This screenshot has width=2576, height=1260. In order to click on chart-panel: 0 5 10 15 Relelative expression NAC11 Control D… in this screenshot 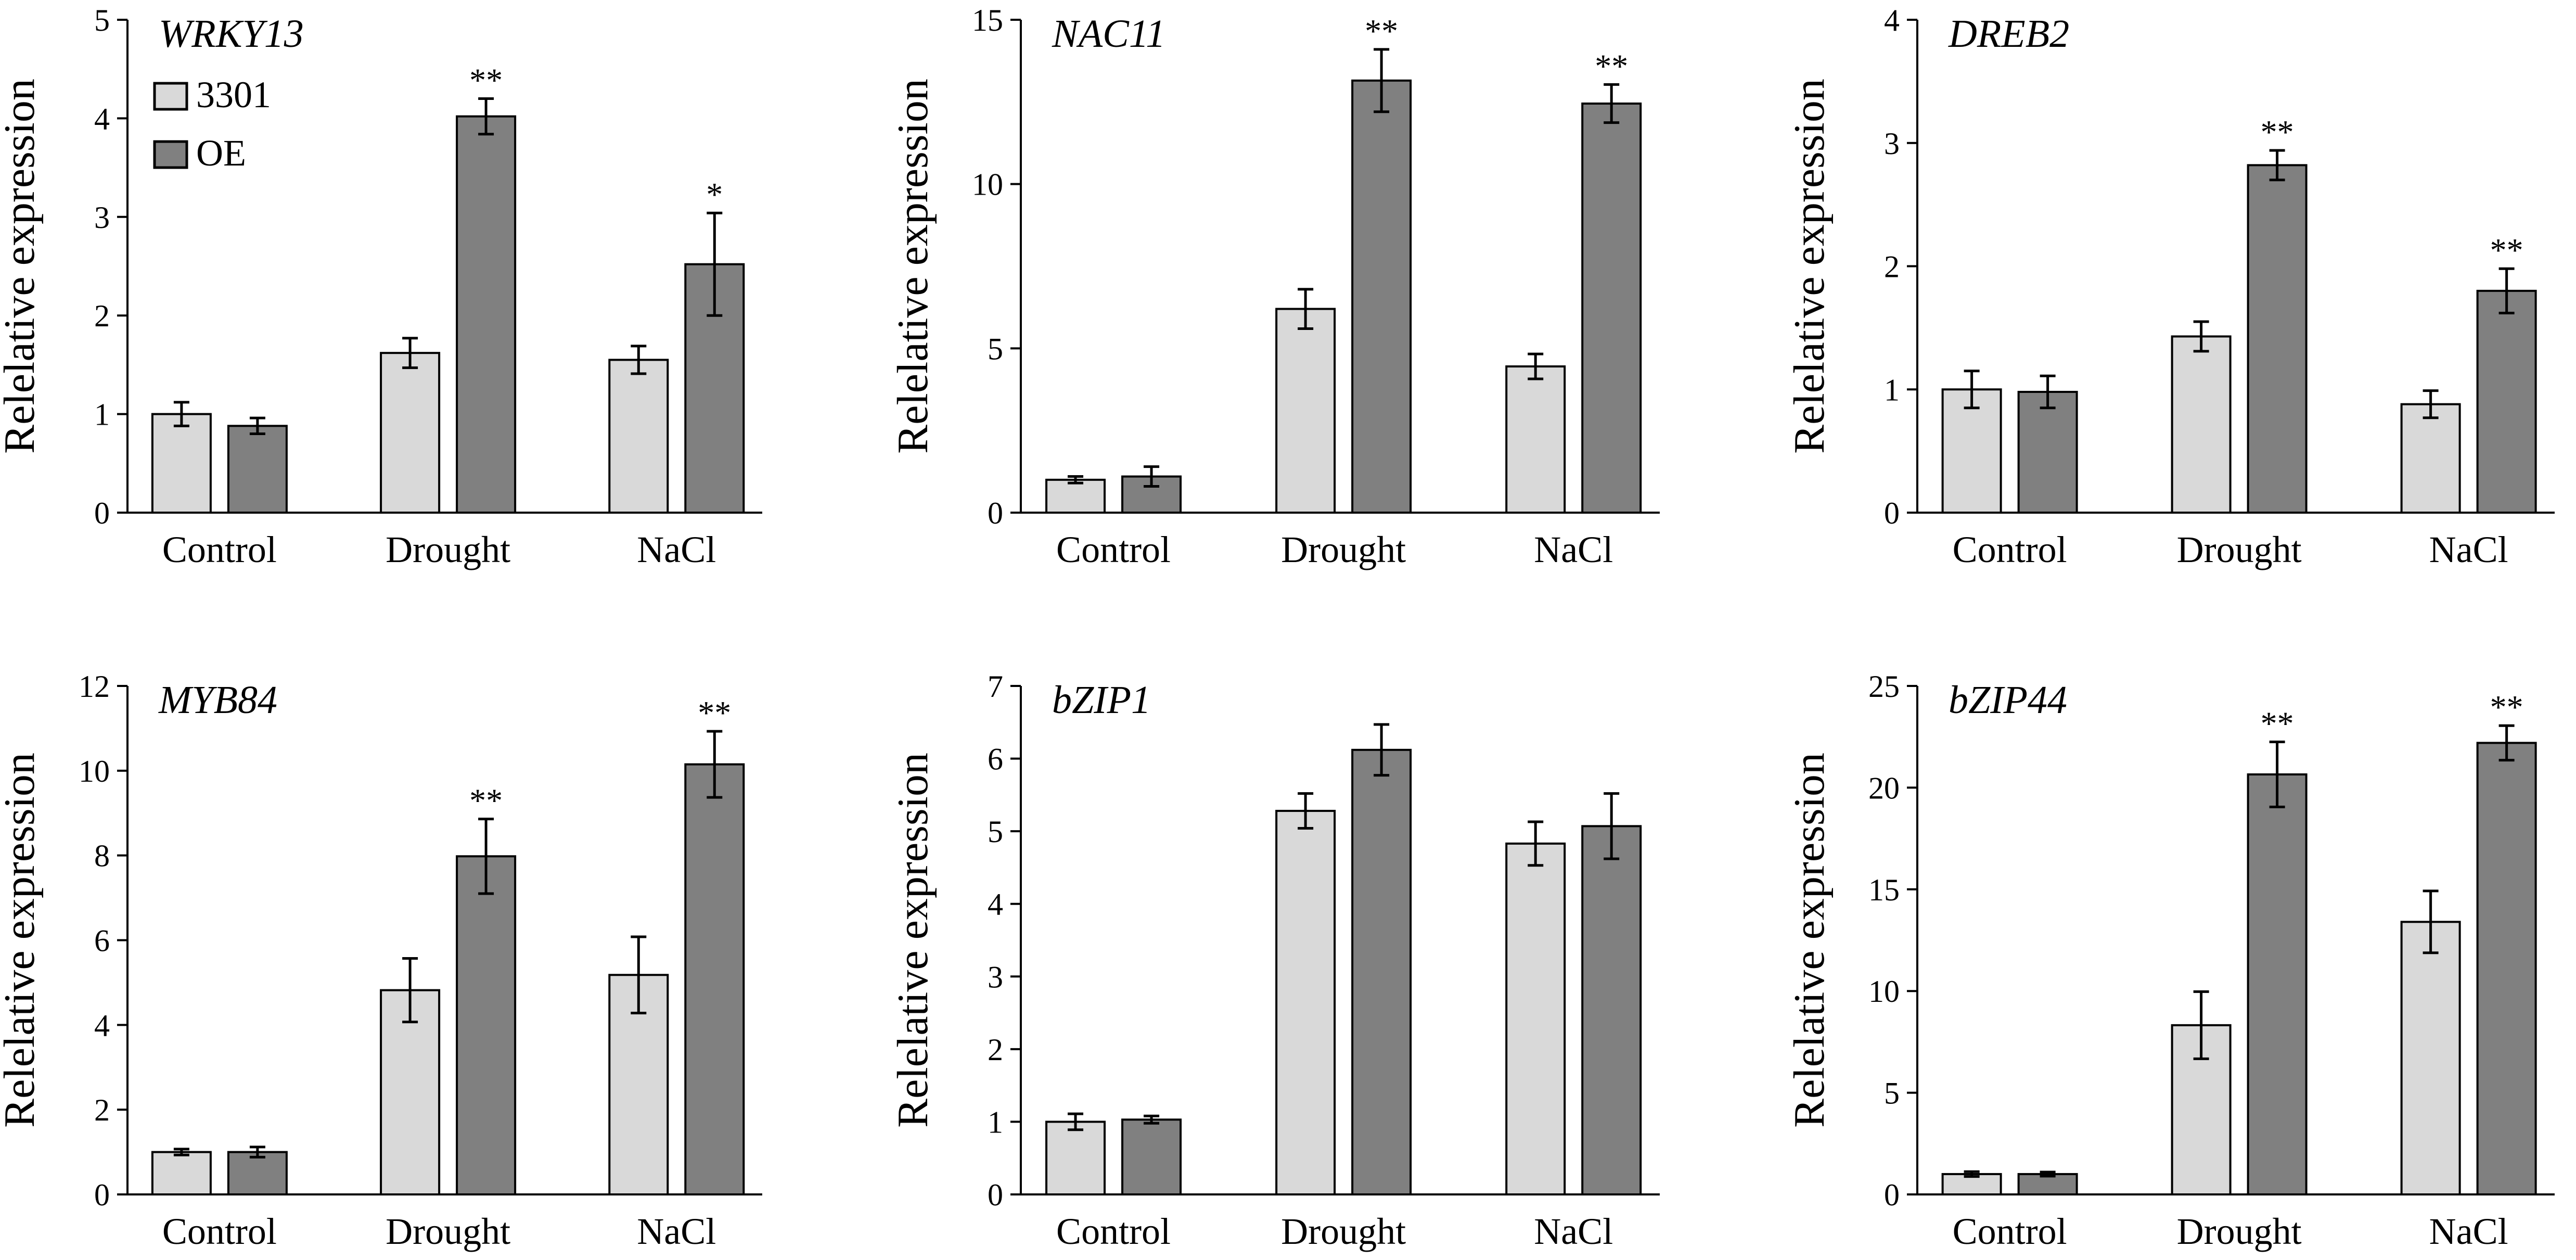, I will do `click(1275, 286)`.